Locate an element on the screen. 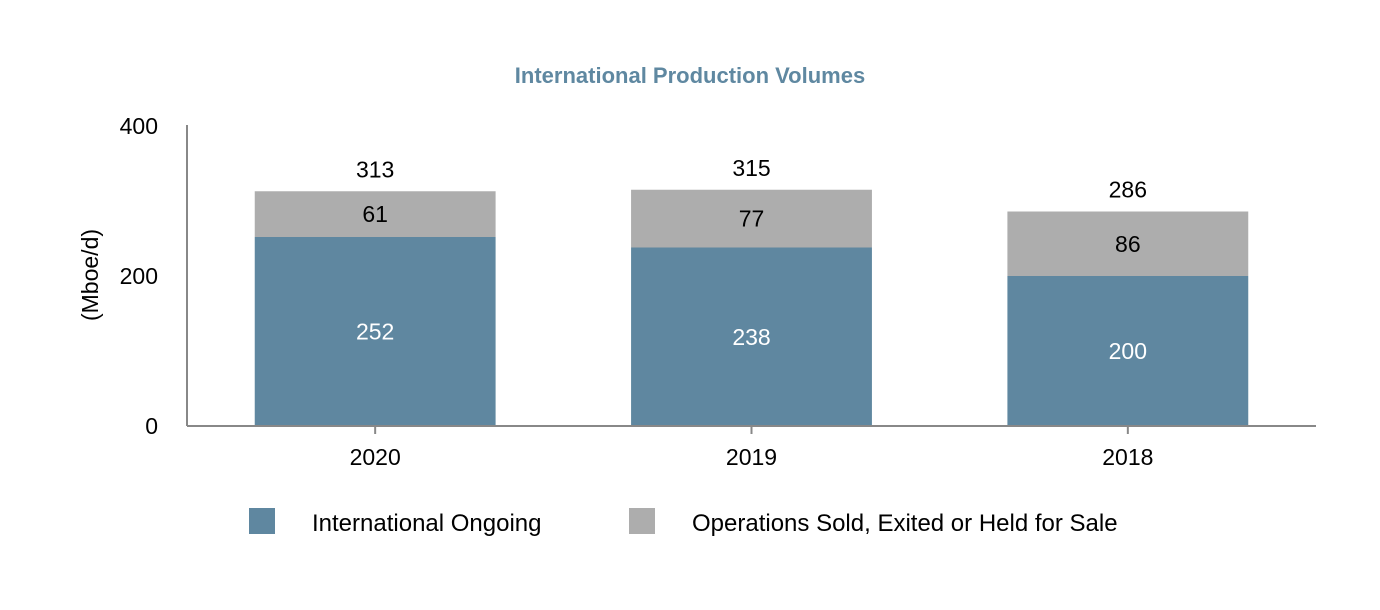 The image size is (1380, 610). x-tick-label: 2018 is located at coordinates (1127, 457).